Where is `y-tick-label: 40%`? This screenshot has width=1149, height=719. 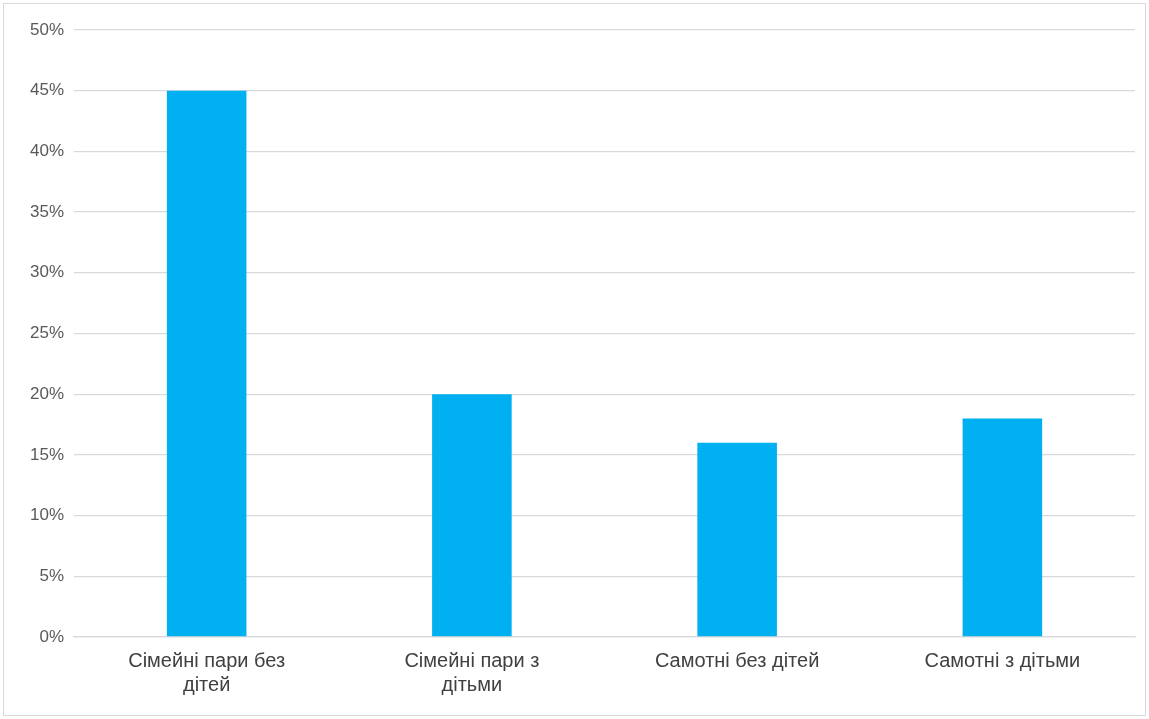
y-tick-label: 40% is located at coordinates (47, 151).